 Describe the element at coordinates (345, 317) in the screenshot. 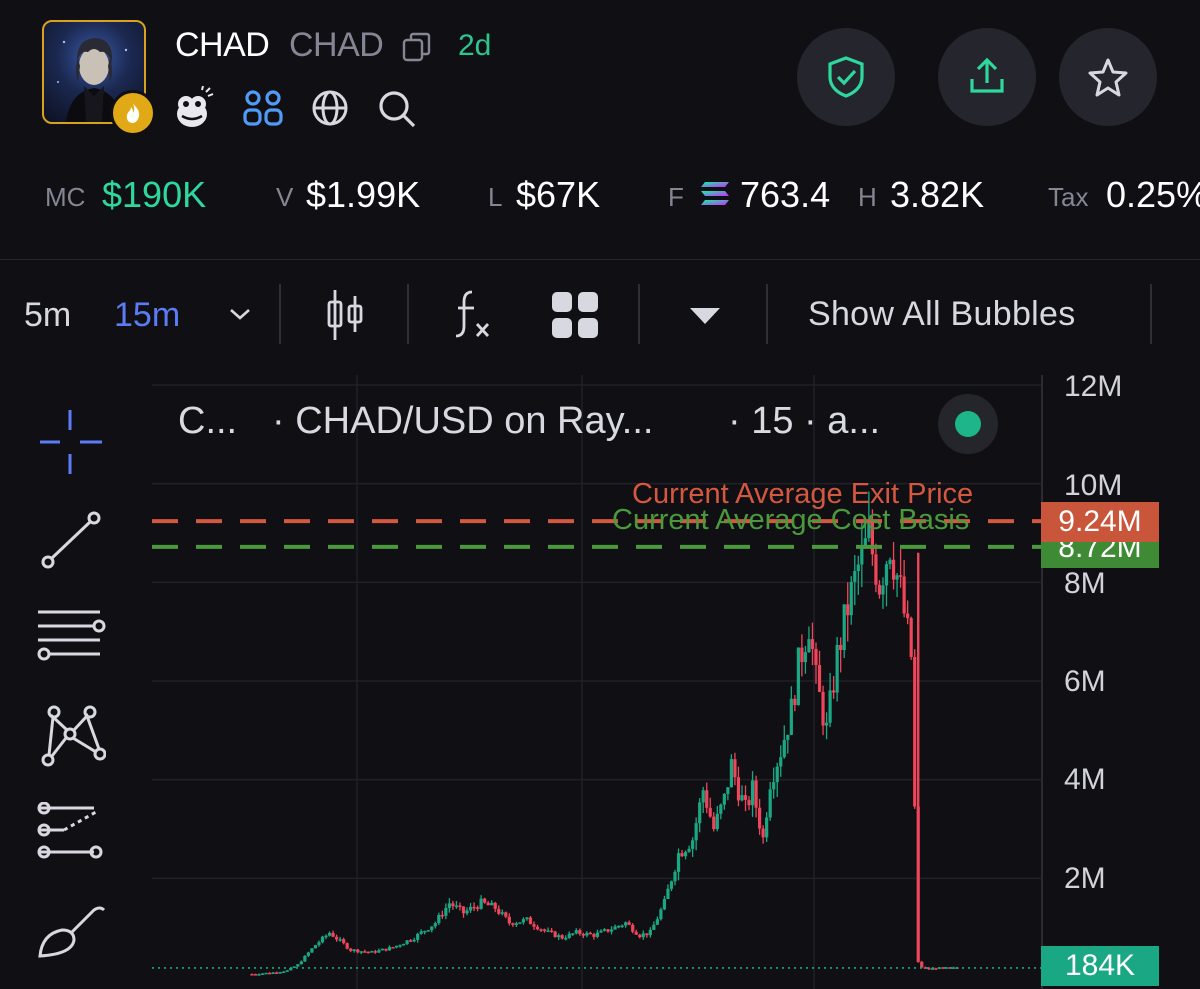

I see `candle-icon` at that location.